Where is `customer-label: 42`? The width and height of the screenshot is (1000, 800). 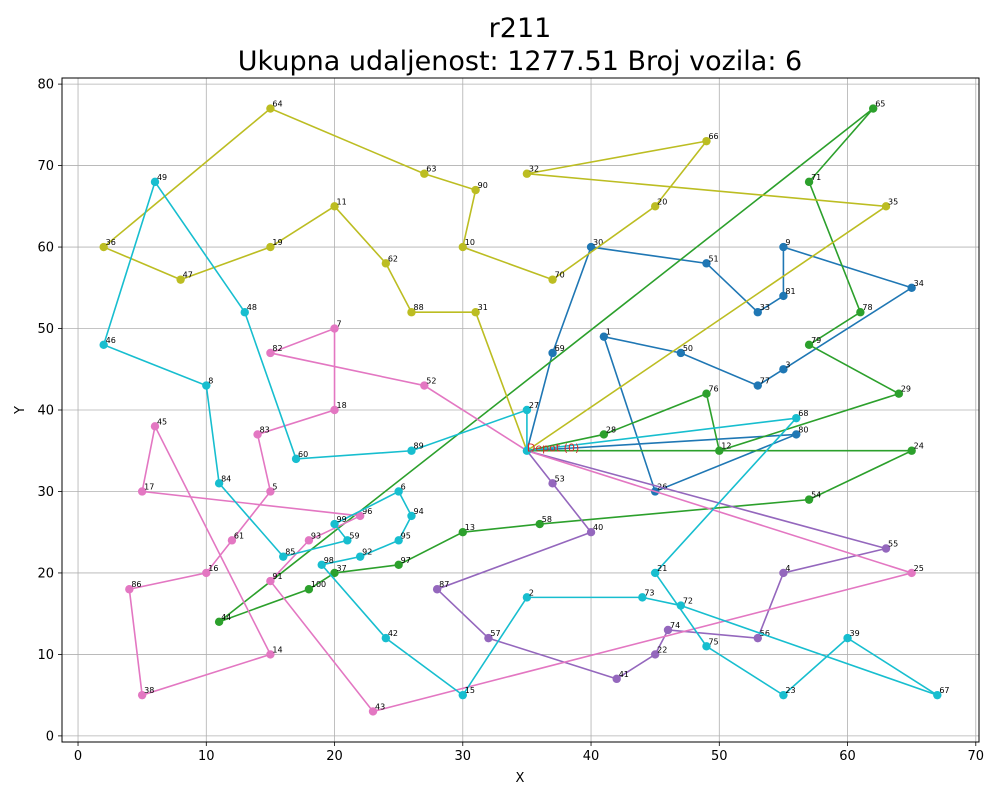
customer-label: 42 is located at coordinates (393, 633).